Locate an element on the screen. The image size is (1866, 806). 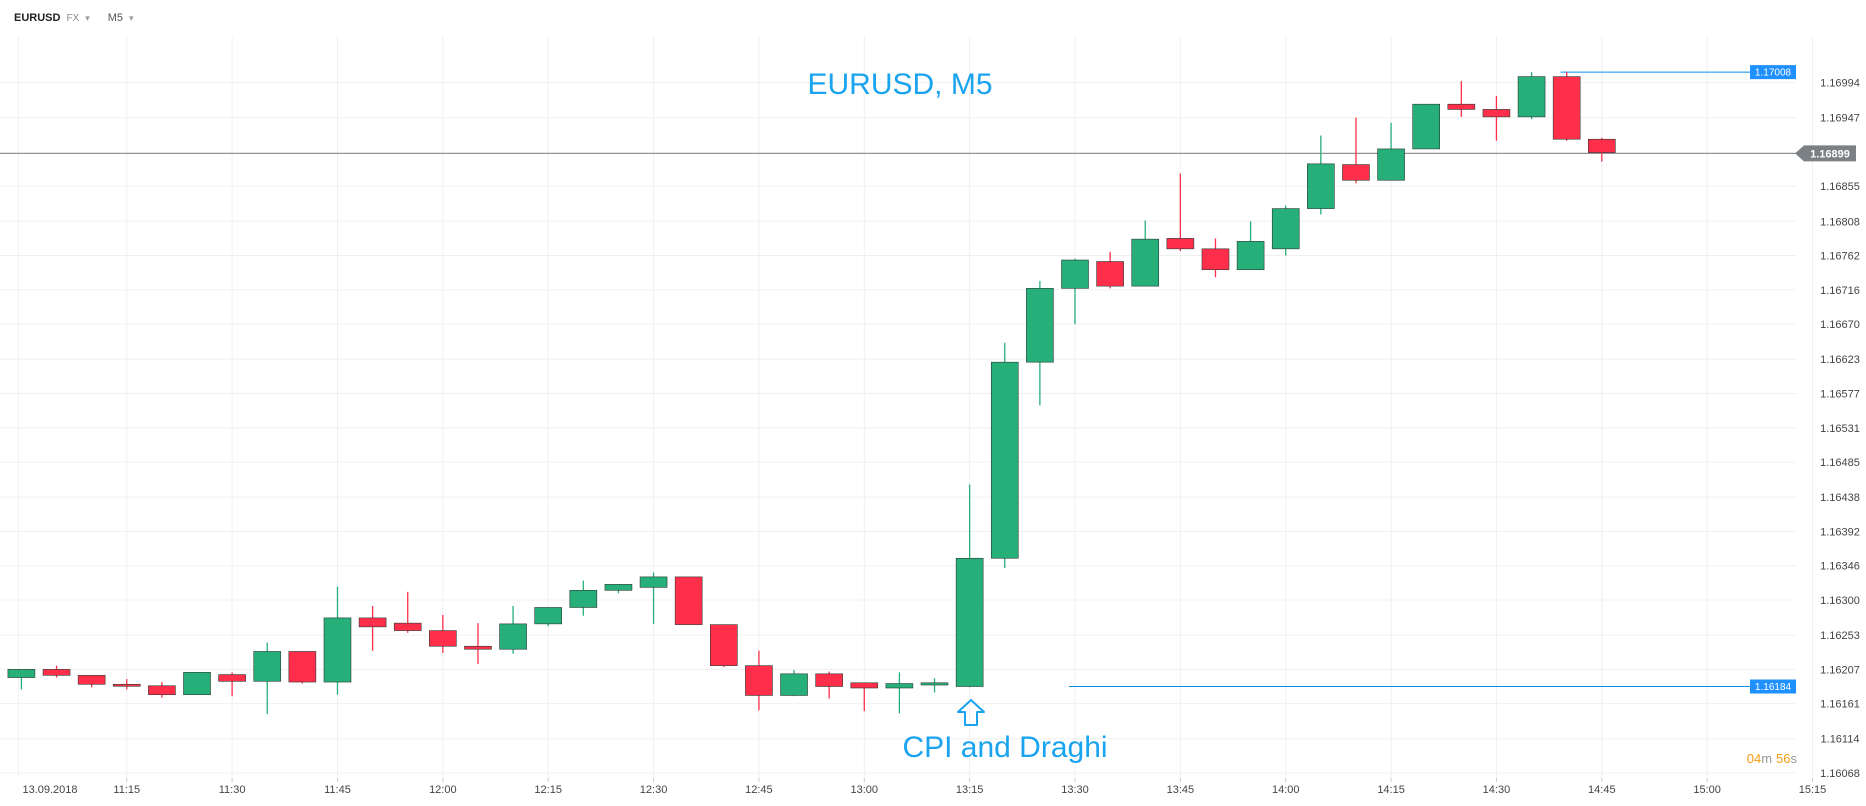
current-price-tag is located at coordinates (1825, 153).